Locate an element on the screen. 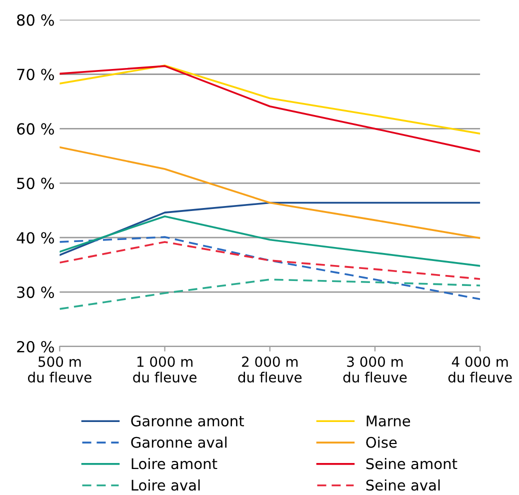 This screenshot has width=519, height=495. legend-label: Garonne amont is located at coordinates (187, 420).